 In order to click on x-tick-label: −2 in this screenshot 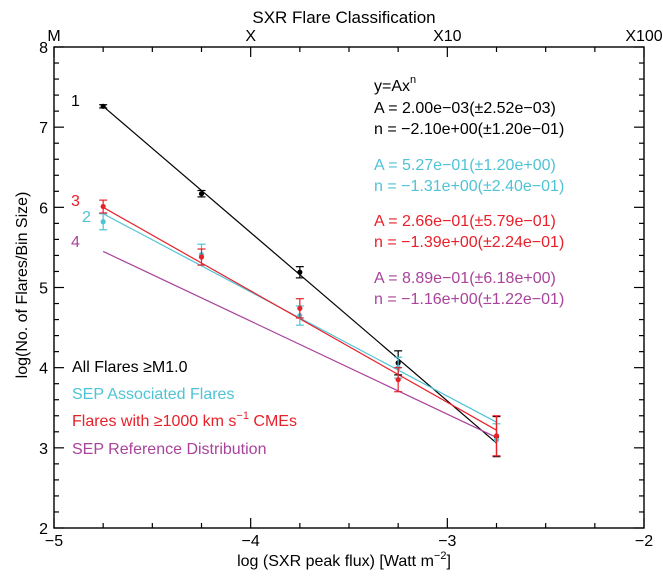, I will do `click(644, 541)`.